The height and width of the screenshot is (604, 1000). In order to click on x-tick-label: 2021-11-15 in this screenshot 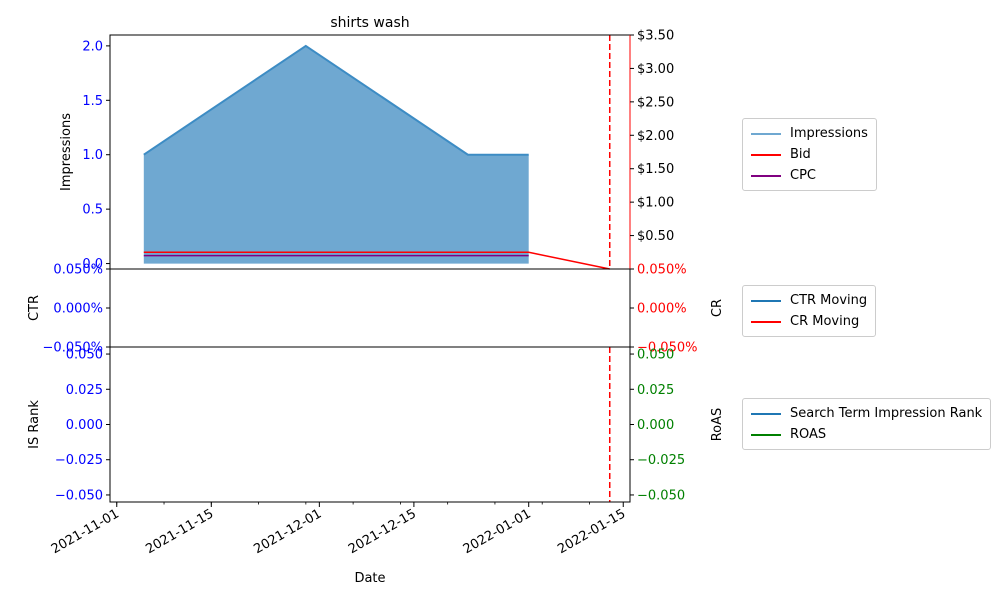, I will do `click(179, 531)`.